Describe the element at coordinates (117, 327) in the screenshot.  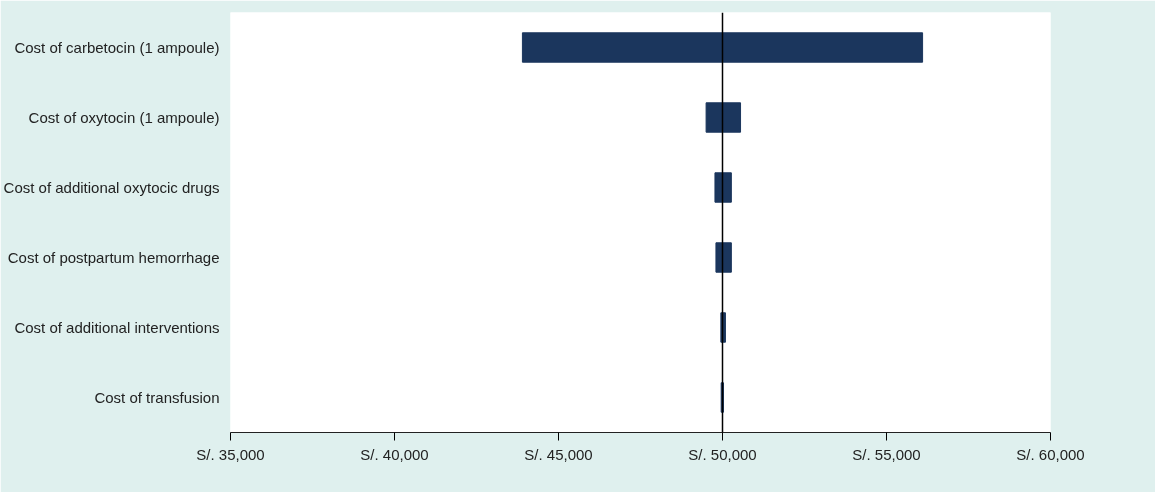
I see `y-tick-label: Cost of additional interventions` at that location.